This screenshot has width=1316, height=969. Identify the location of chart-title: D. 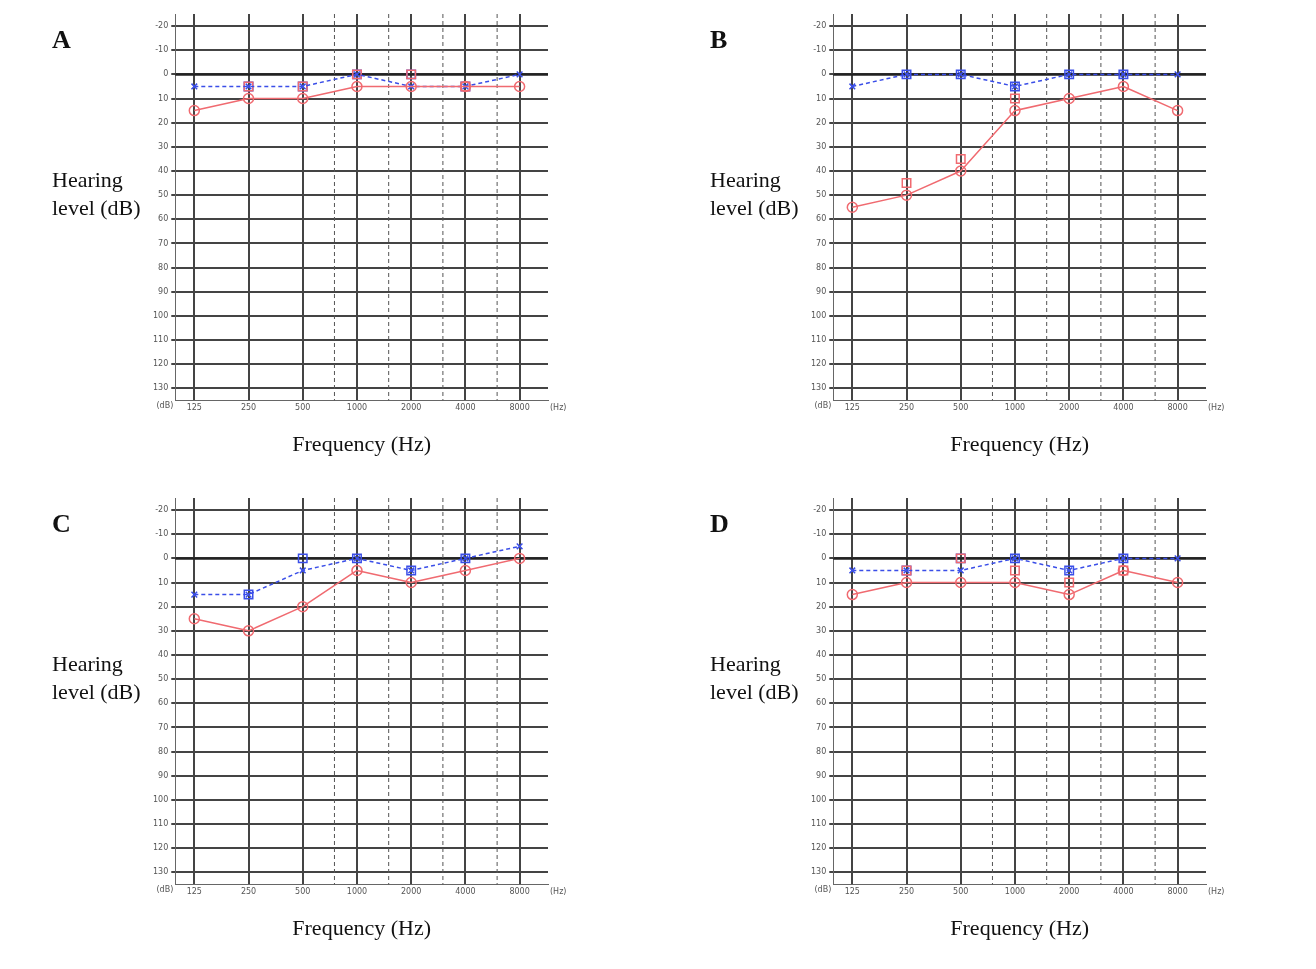
(719, 523).